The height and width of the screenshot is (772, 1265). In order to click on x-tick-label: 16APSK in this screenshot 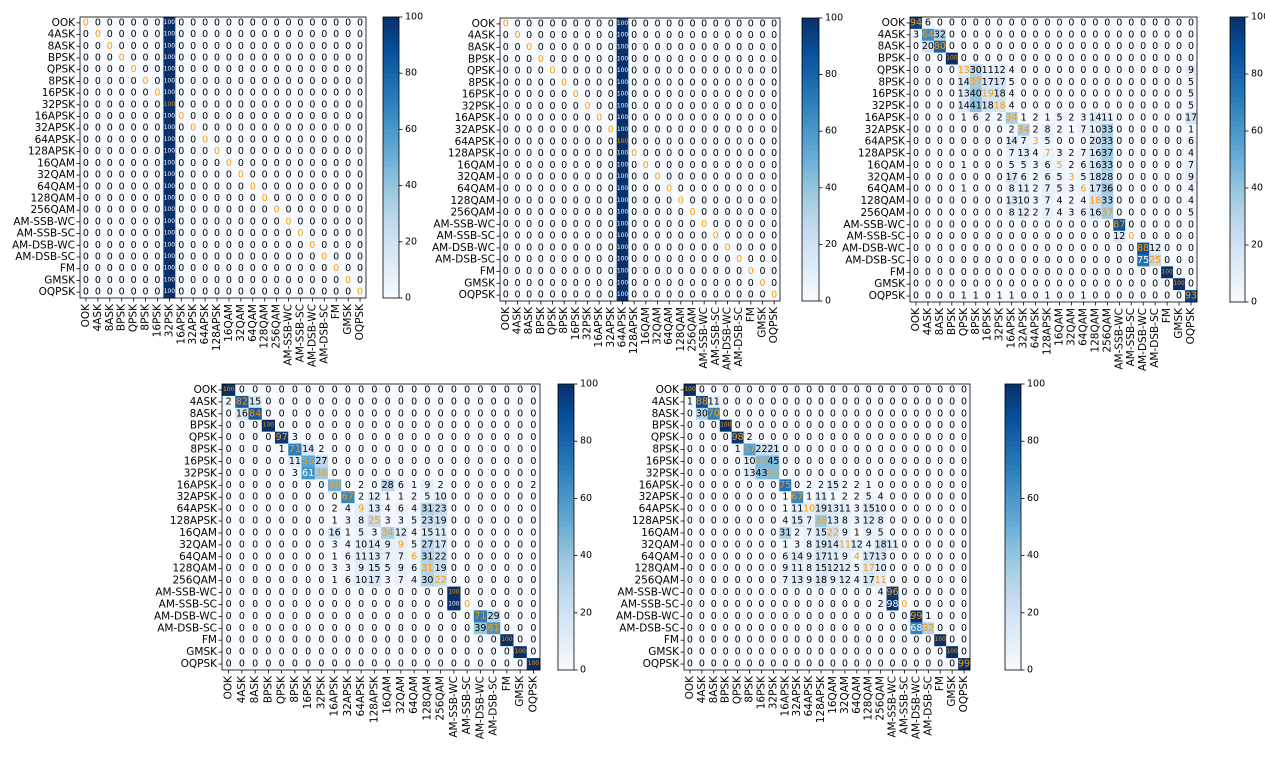, I will do `click(599, 327)`.